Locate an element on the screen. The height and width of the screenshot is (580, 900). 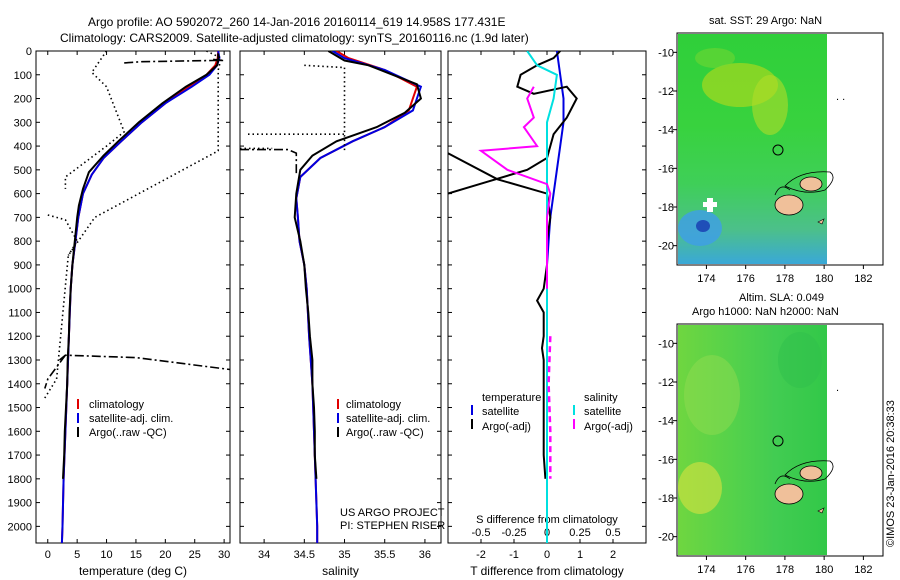
x-tick-label: 34.5 is located at coordinates (304, 555).